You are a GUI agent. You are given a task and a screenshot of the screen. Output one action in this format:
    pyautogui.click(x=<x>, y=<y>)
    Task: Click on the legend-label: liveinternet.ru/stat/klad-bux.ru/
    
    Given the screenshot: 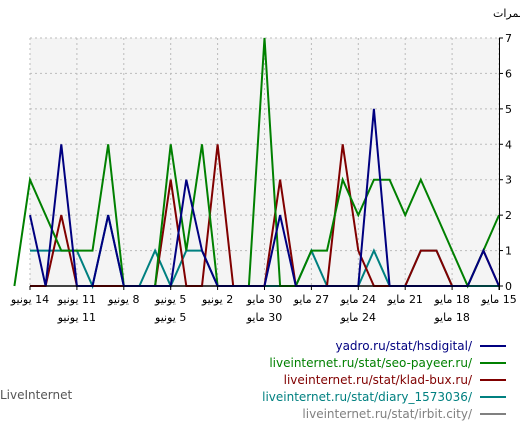 What is the action you would take?
    pyautogui.click(x=377, y=379)
    